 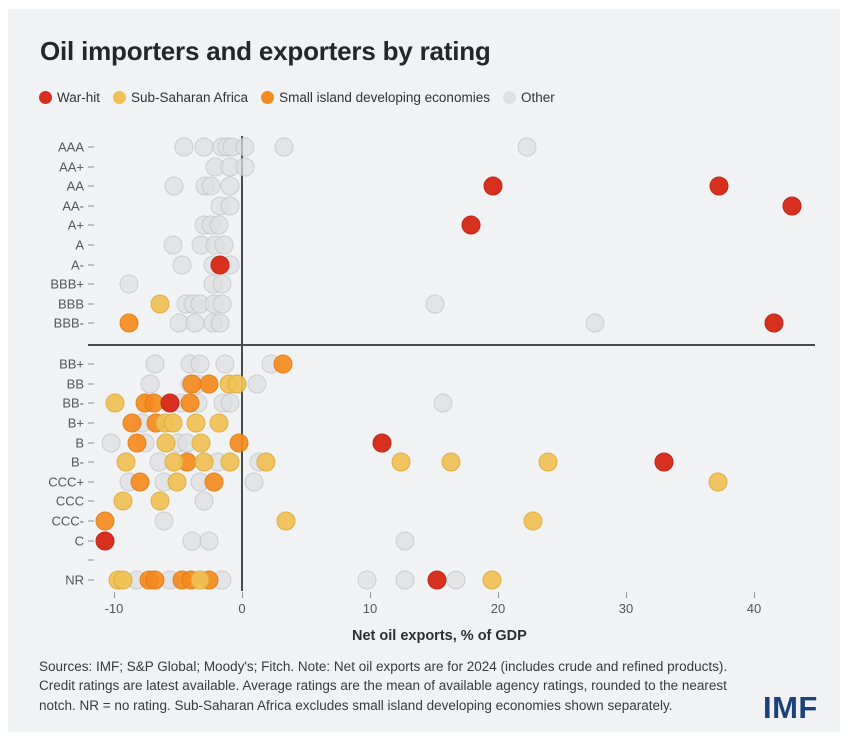 What do you see at coordinates (75, 225) in the screenshot?
I see `y-axis-label-A+: A+` at bounding box center [75, 225].